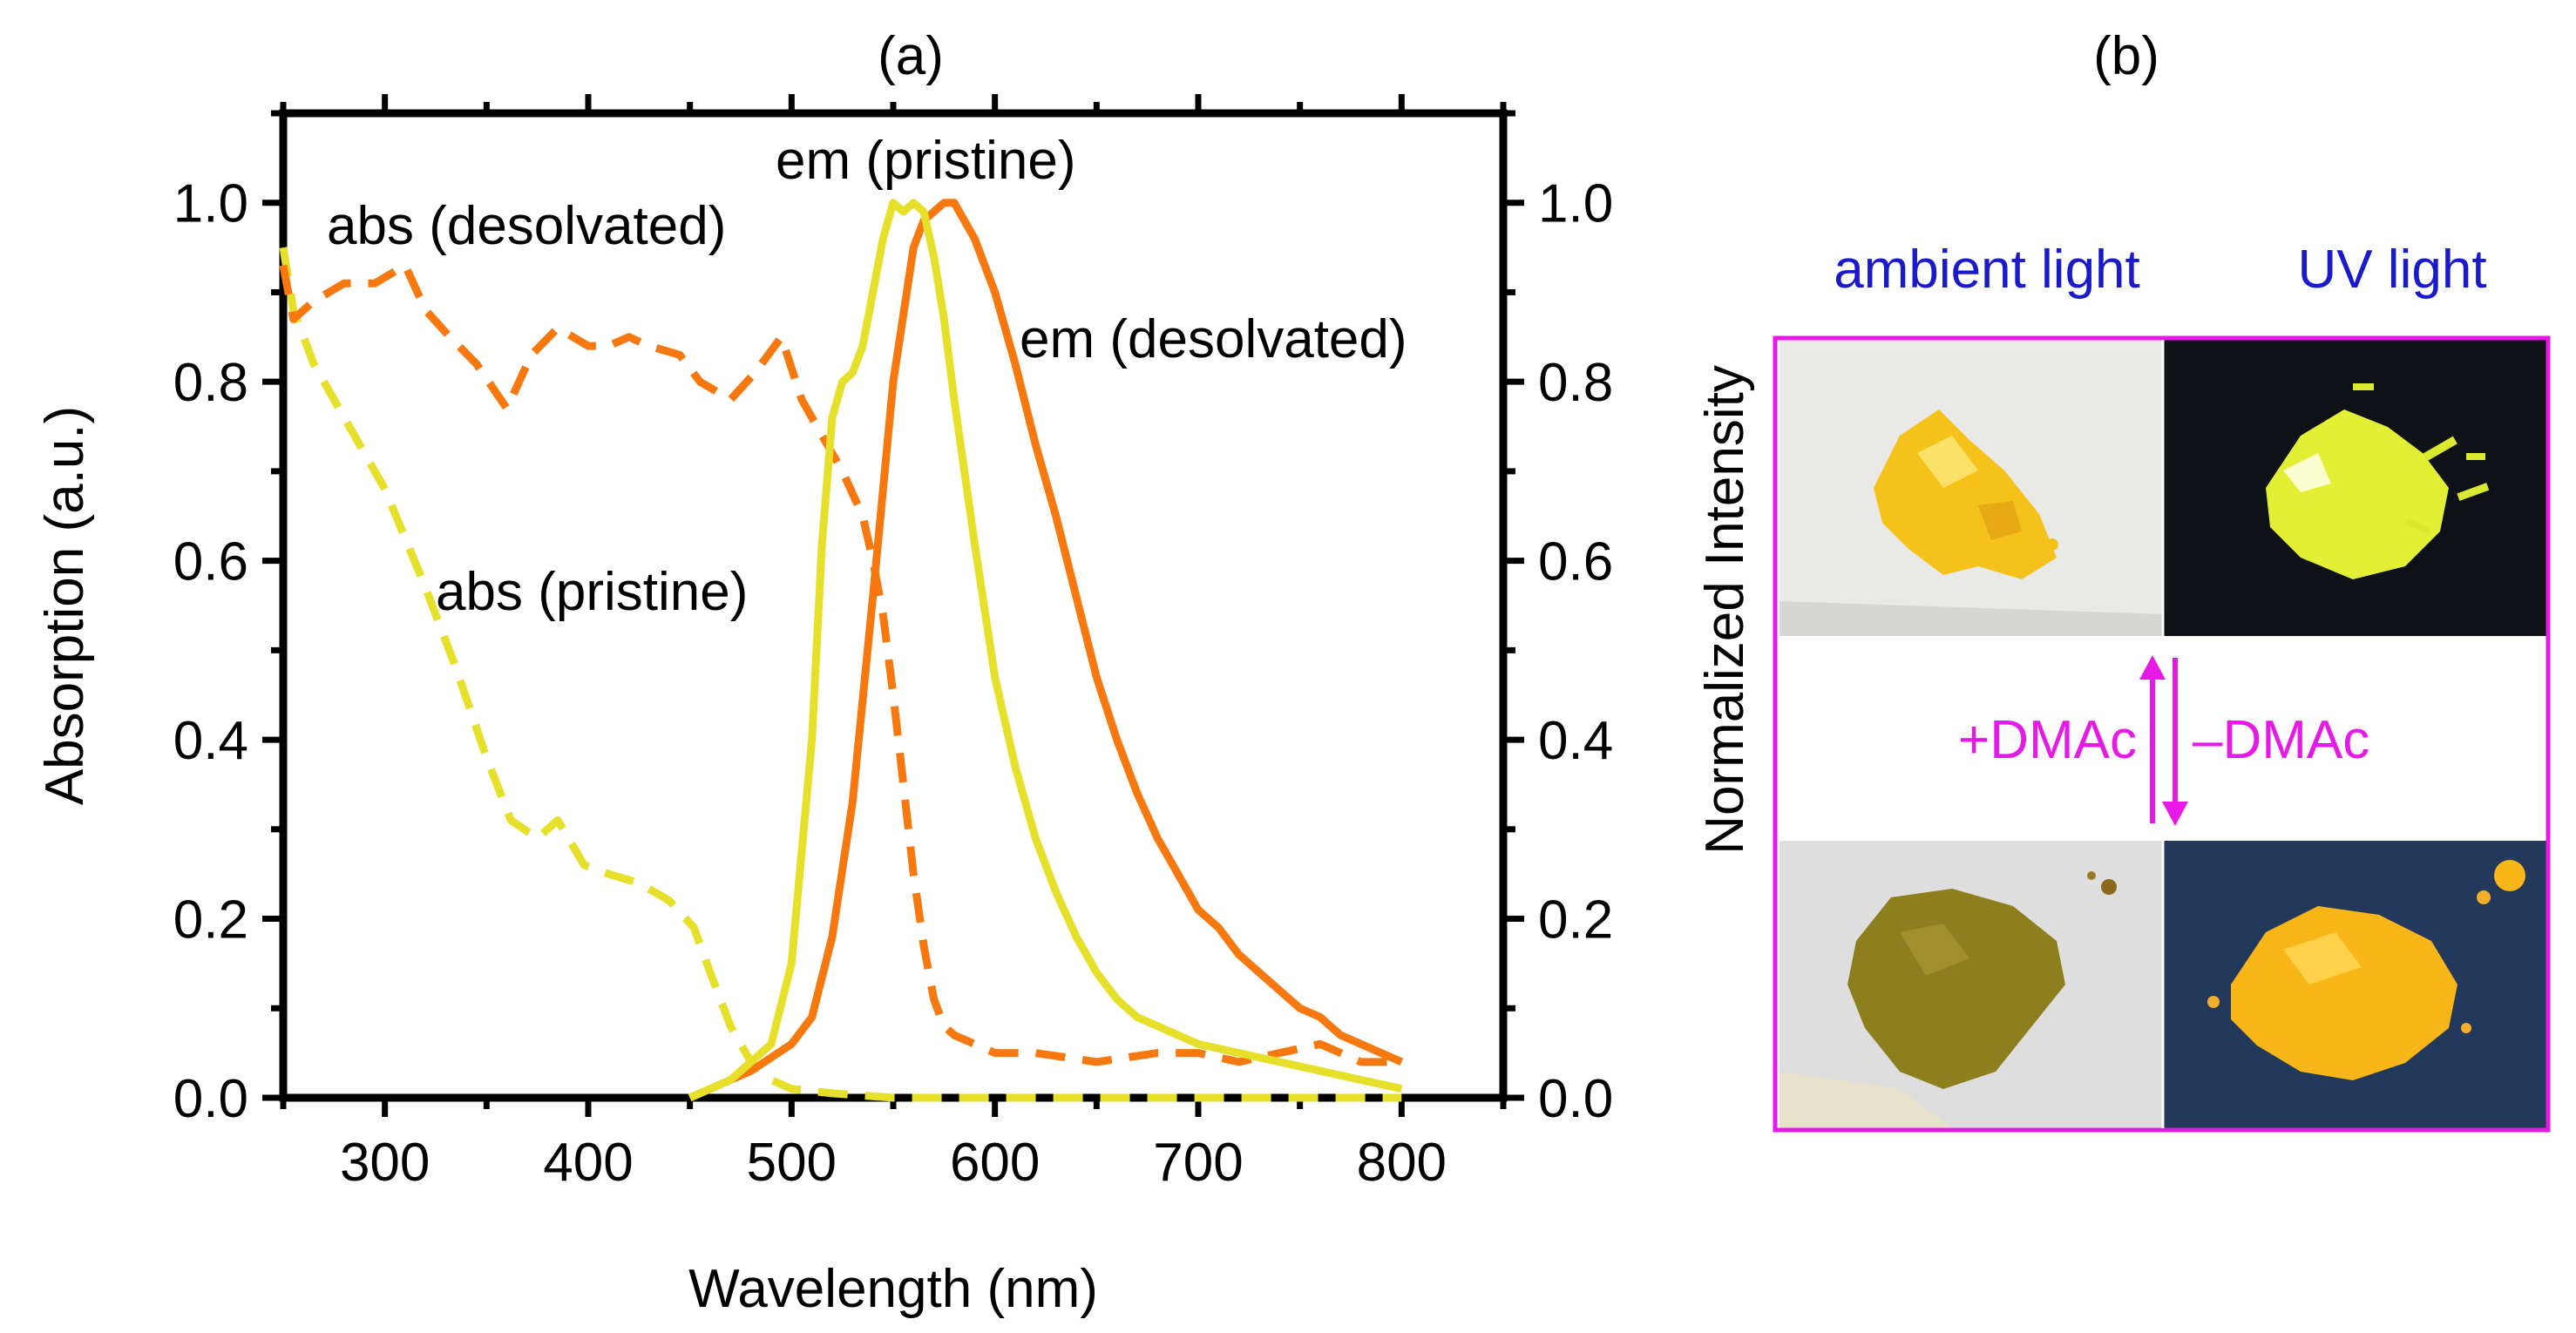  I want to click on panel-b-label: (b), so click(2126, 56).